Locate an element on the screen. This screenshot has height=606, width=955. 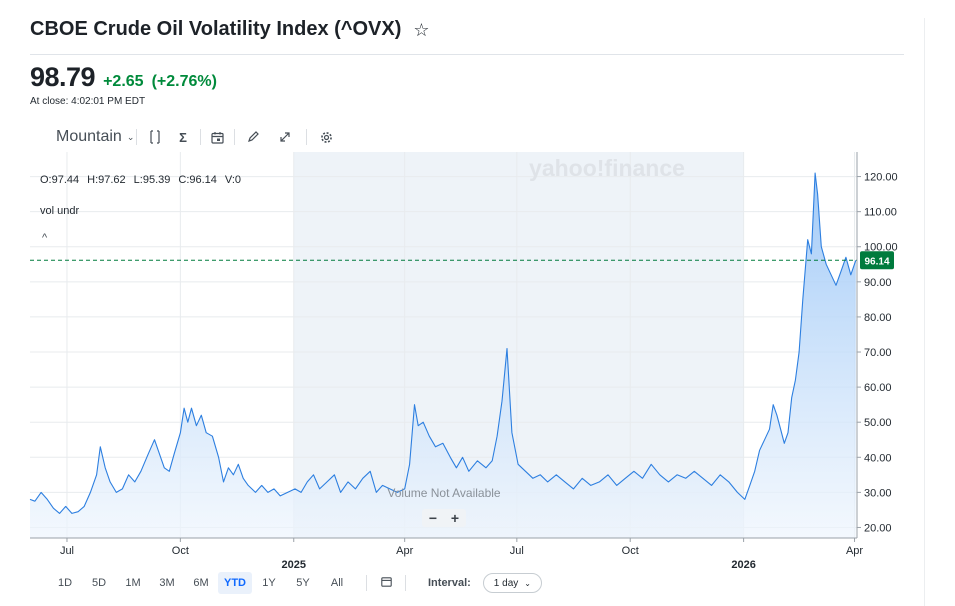
price-change: +2.65 is located at coordinates (123, 81).